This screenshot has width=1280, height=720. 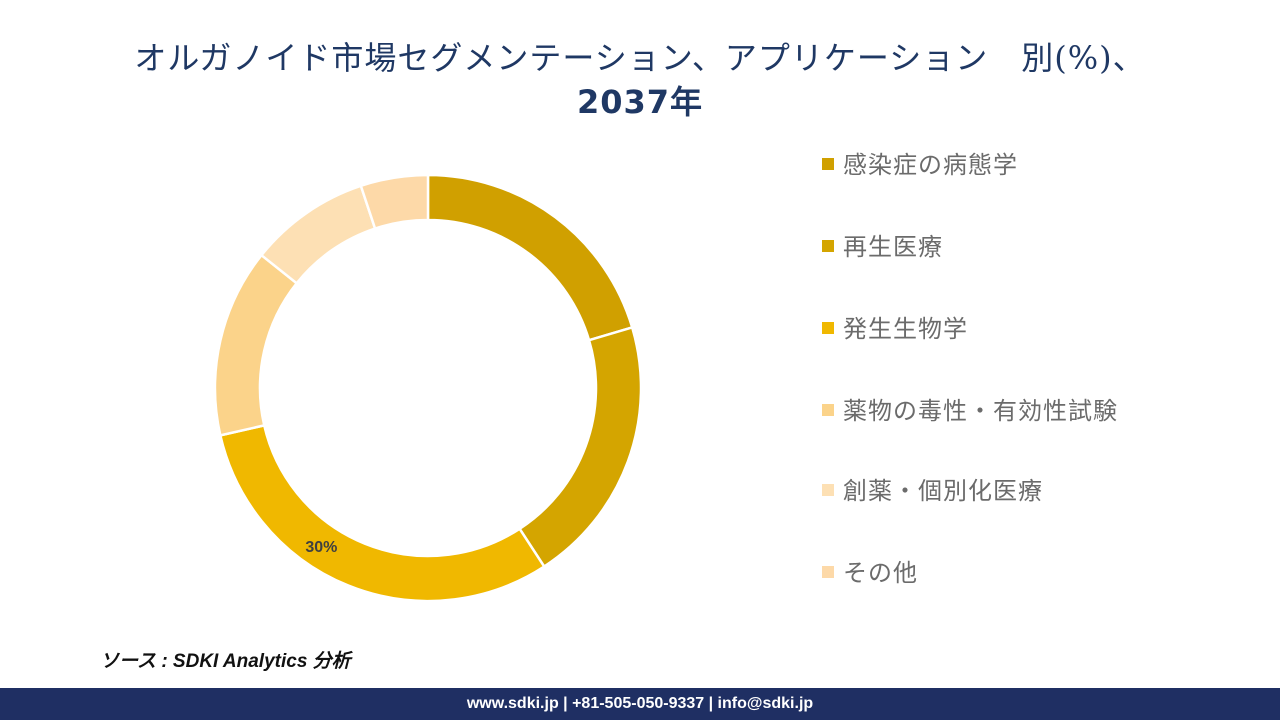 I want to click on chart-title-line1: オルガノイド市場セグメンテーション、アプリケーション 別(%)、, so click(x=640, y=58).